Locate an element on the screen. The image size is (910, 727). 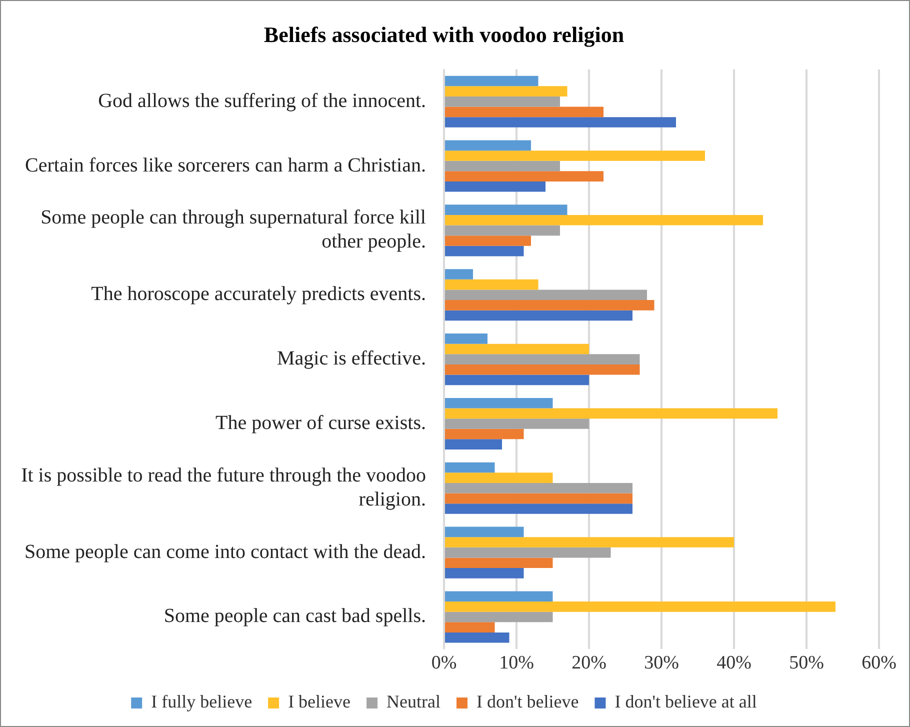
y-tick-label: Some people can come into contact with the dead. is located at coordinates (225, 551).